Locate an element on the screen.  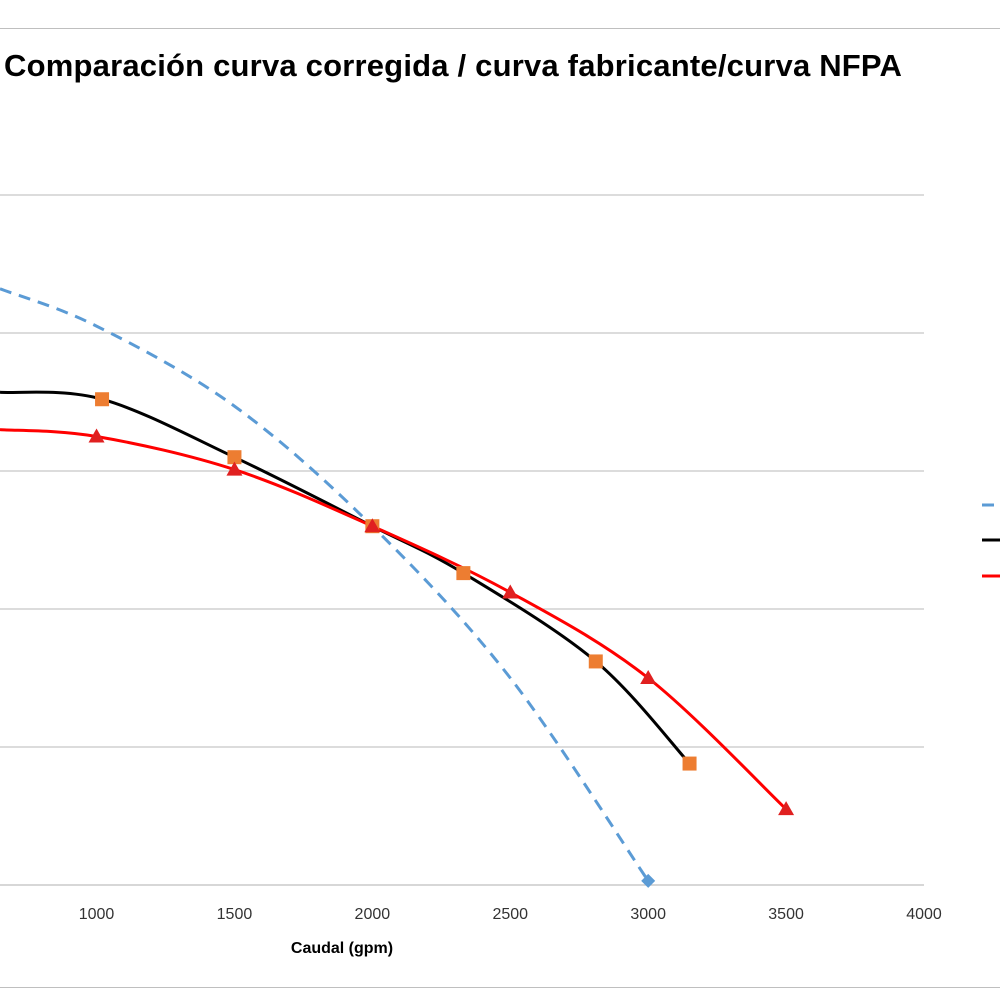
frame-bottom-border is located at coordinates (500, 987).